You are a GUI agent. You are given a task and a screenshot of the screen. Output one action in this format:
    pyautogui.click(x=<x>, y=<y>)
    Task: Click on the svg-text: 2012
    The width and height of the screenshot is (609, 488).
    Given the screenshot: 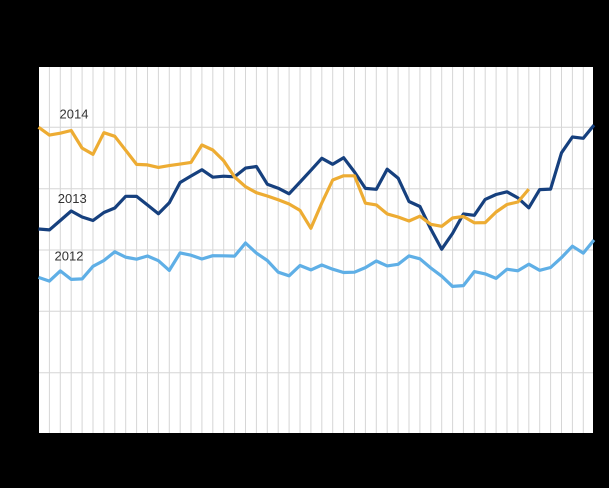 What is the action you would take?
    pyautogui.click(x=69, y=255)
    